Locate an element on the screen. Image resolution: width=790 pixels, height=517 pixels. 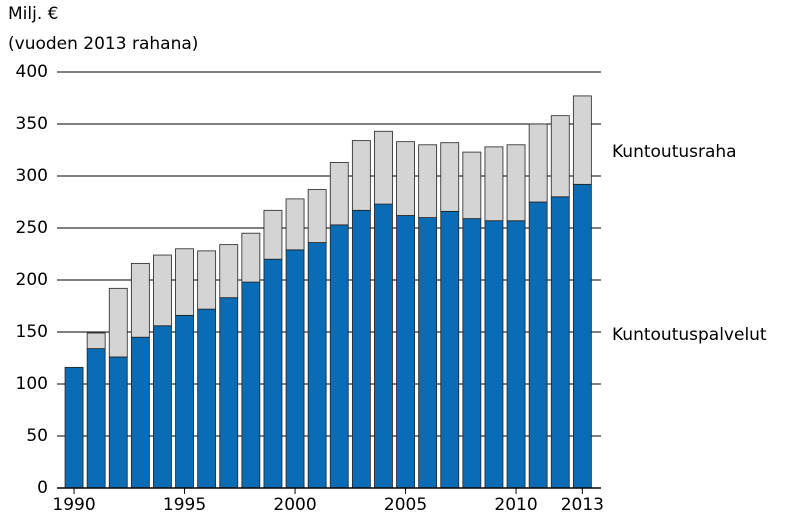
y-tick-label: 300 is located at coordinates (32, 176).